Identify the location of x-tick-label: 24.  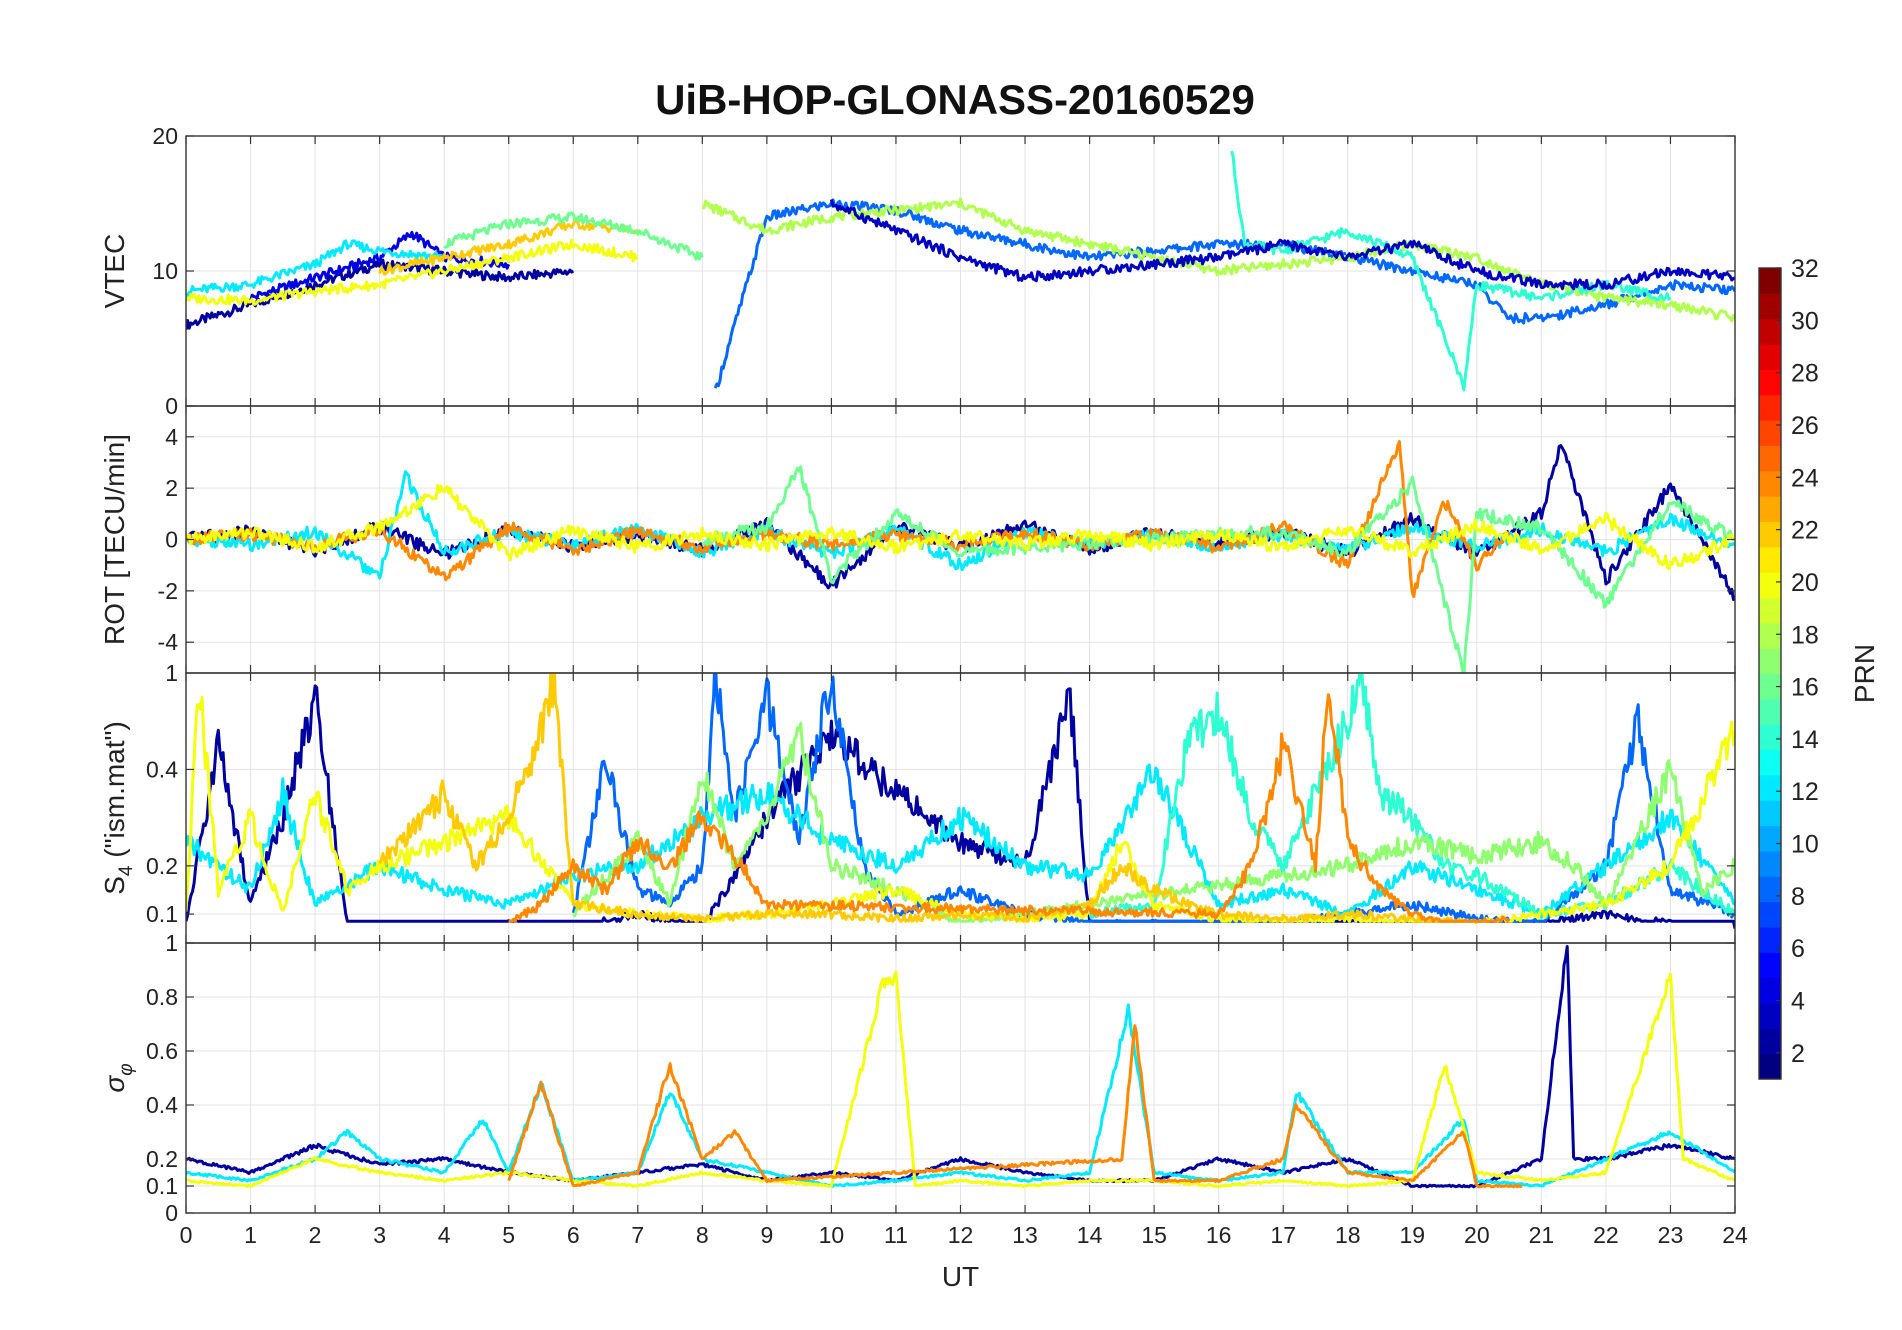
(1735, 1235).